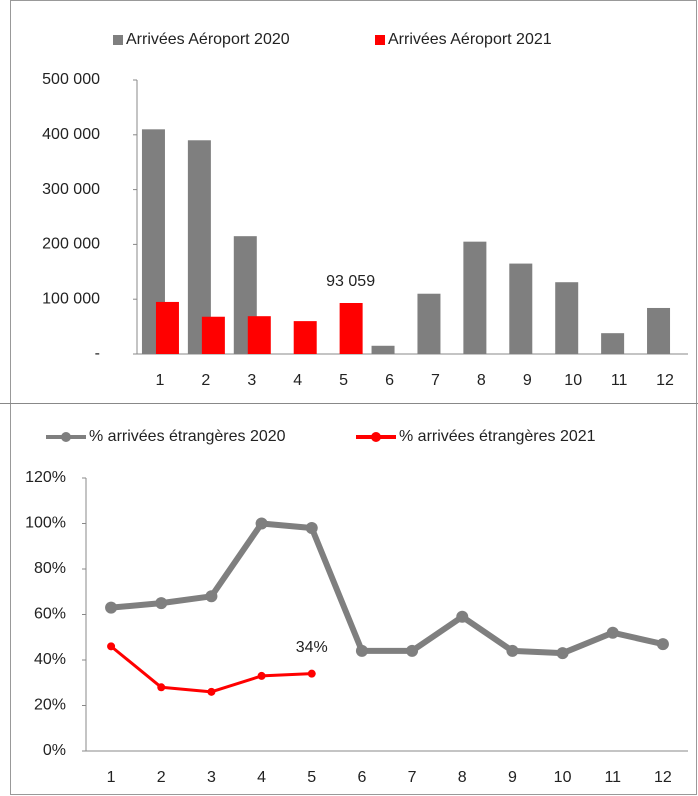 This screenshot has width=698, height=796. What do you see at coordinates (50, 614) in the screenshot?
I see `y-tick-label: 60%` at bounding box center [50, 614].